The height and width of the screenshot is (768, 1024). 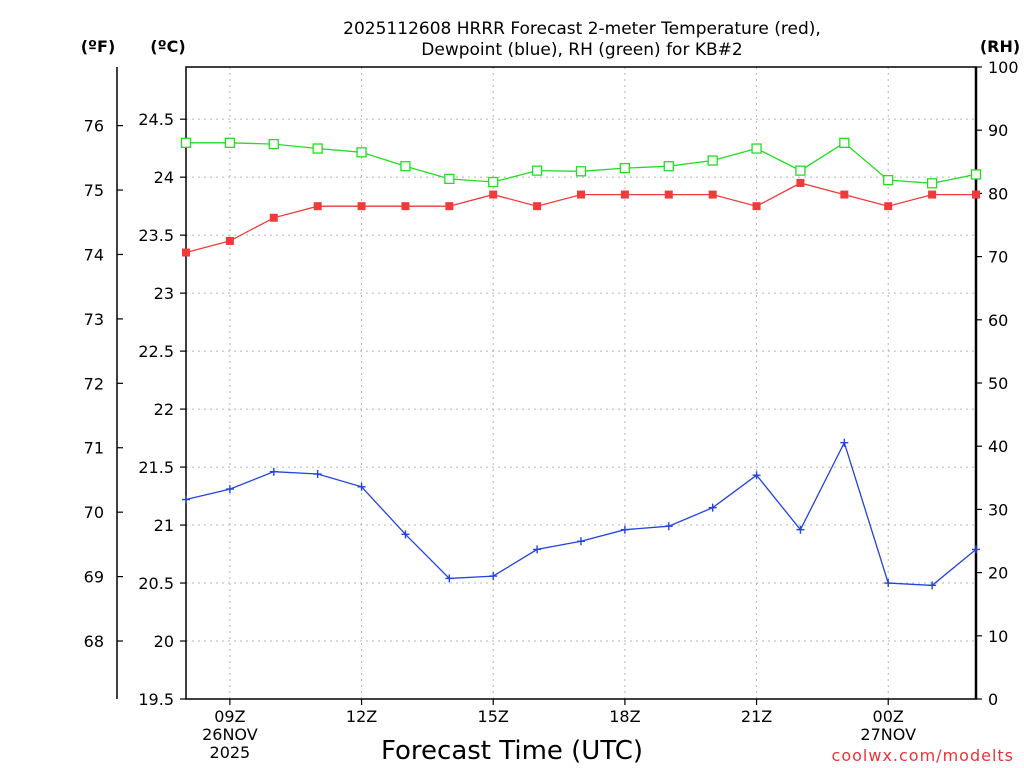 I want to click on fahrenheit-tick-label: 74, so click(x=94, y=254).